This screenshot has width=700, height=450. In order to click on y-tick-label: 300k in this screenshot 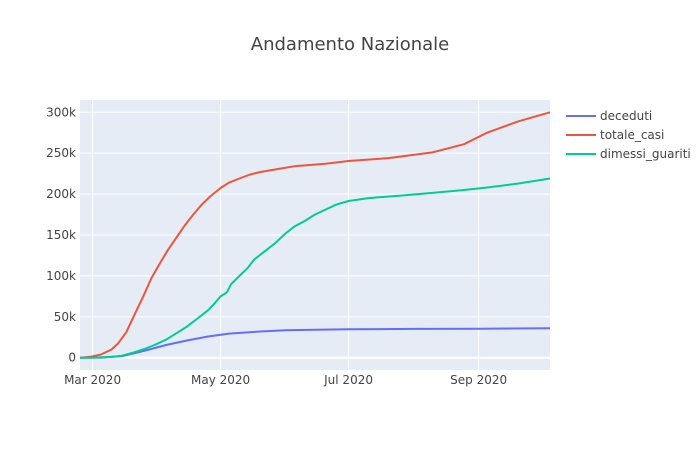, I will do `click(61, 112)`.